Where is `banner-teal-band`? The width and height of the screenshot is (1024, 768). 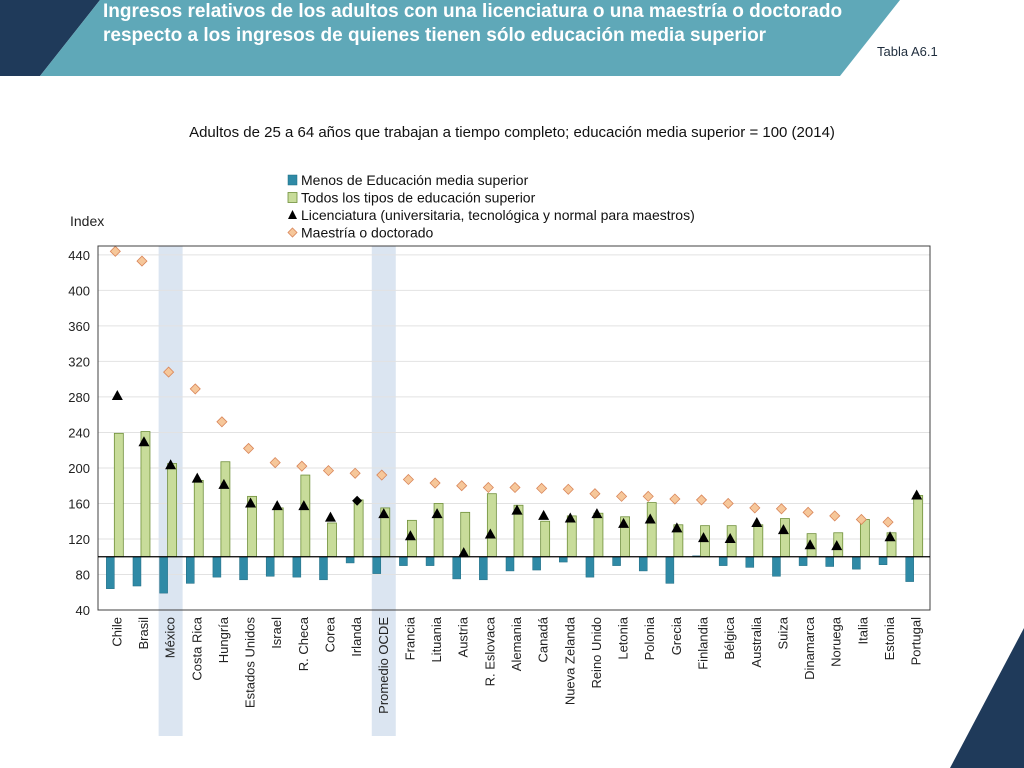
banner-teal-band is located at coordinates (470, 38).